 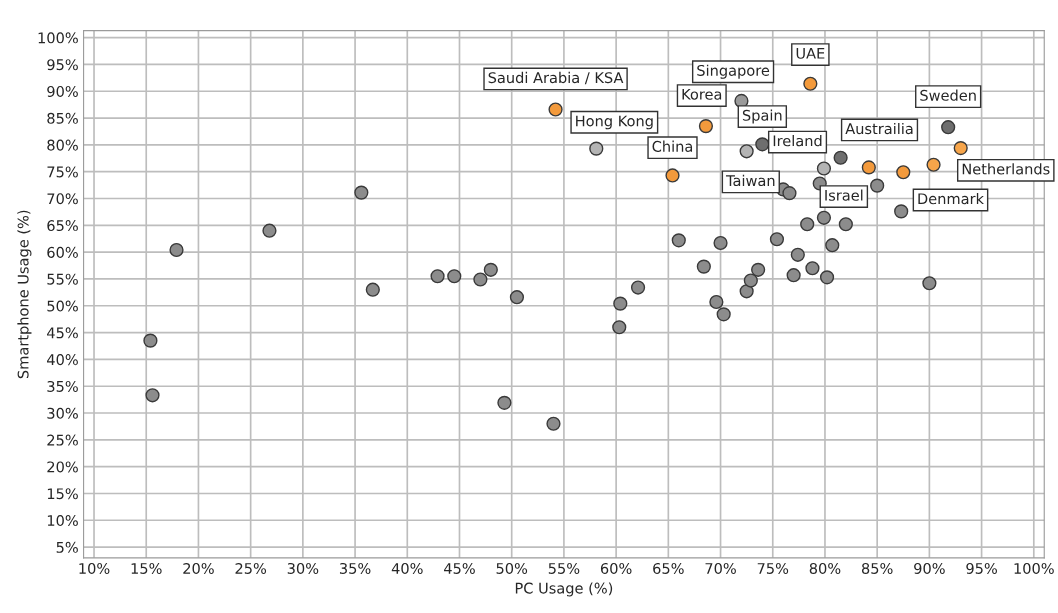 I want to click on annotation: China, so click(x=672, y=146).